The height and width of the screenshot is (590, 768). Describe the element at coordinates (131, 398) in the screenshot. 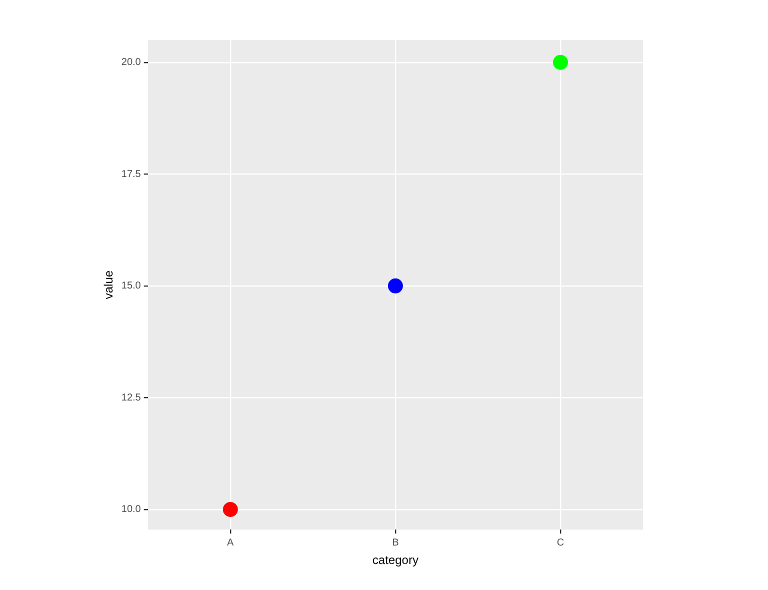

I see `y-tick-label: 12.5` at that location.